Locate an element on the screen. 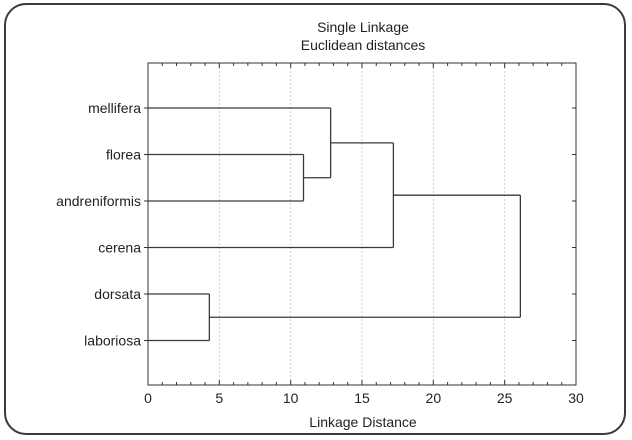 This screenshot has height=440, width=632. merge-link is located at coordinates (365, 256).